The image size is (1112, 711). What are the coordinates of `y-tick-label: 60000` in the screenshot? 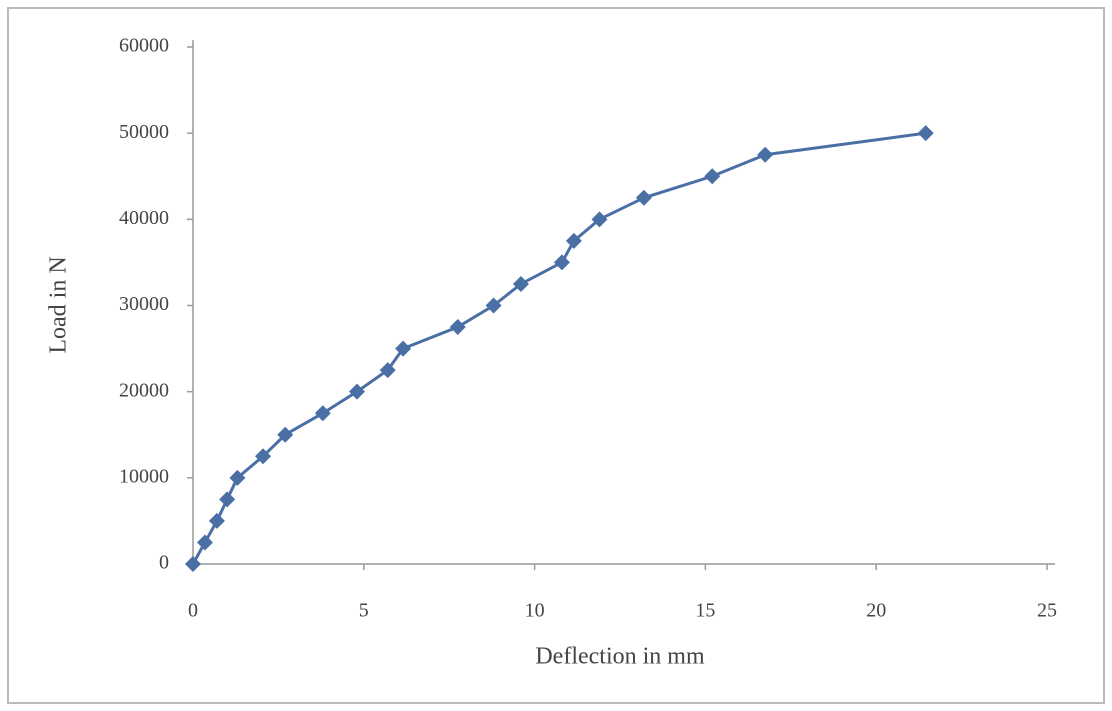 It's located at (144, 46).